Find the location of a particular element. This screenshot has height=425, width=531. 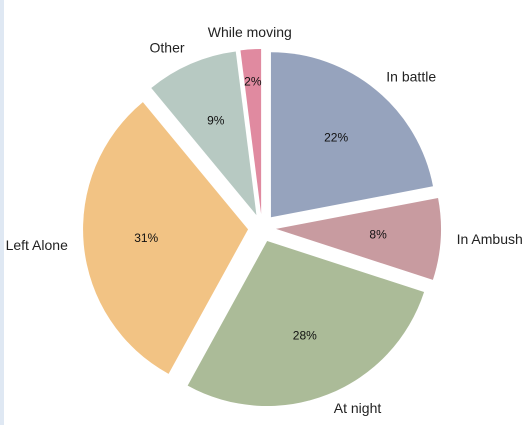

category-label: While moving is located at coordinates (250, 32).